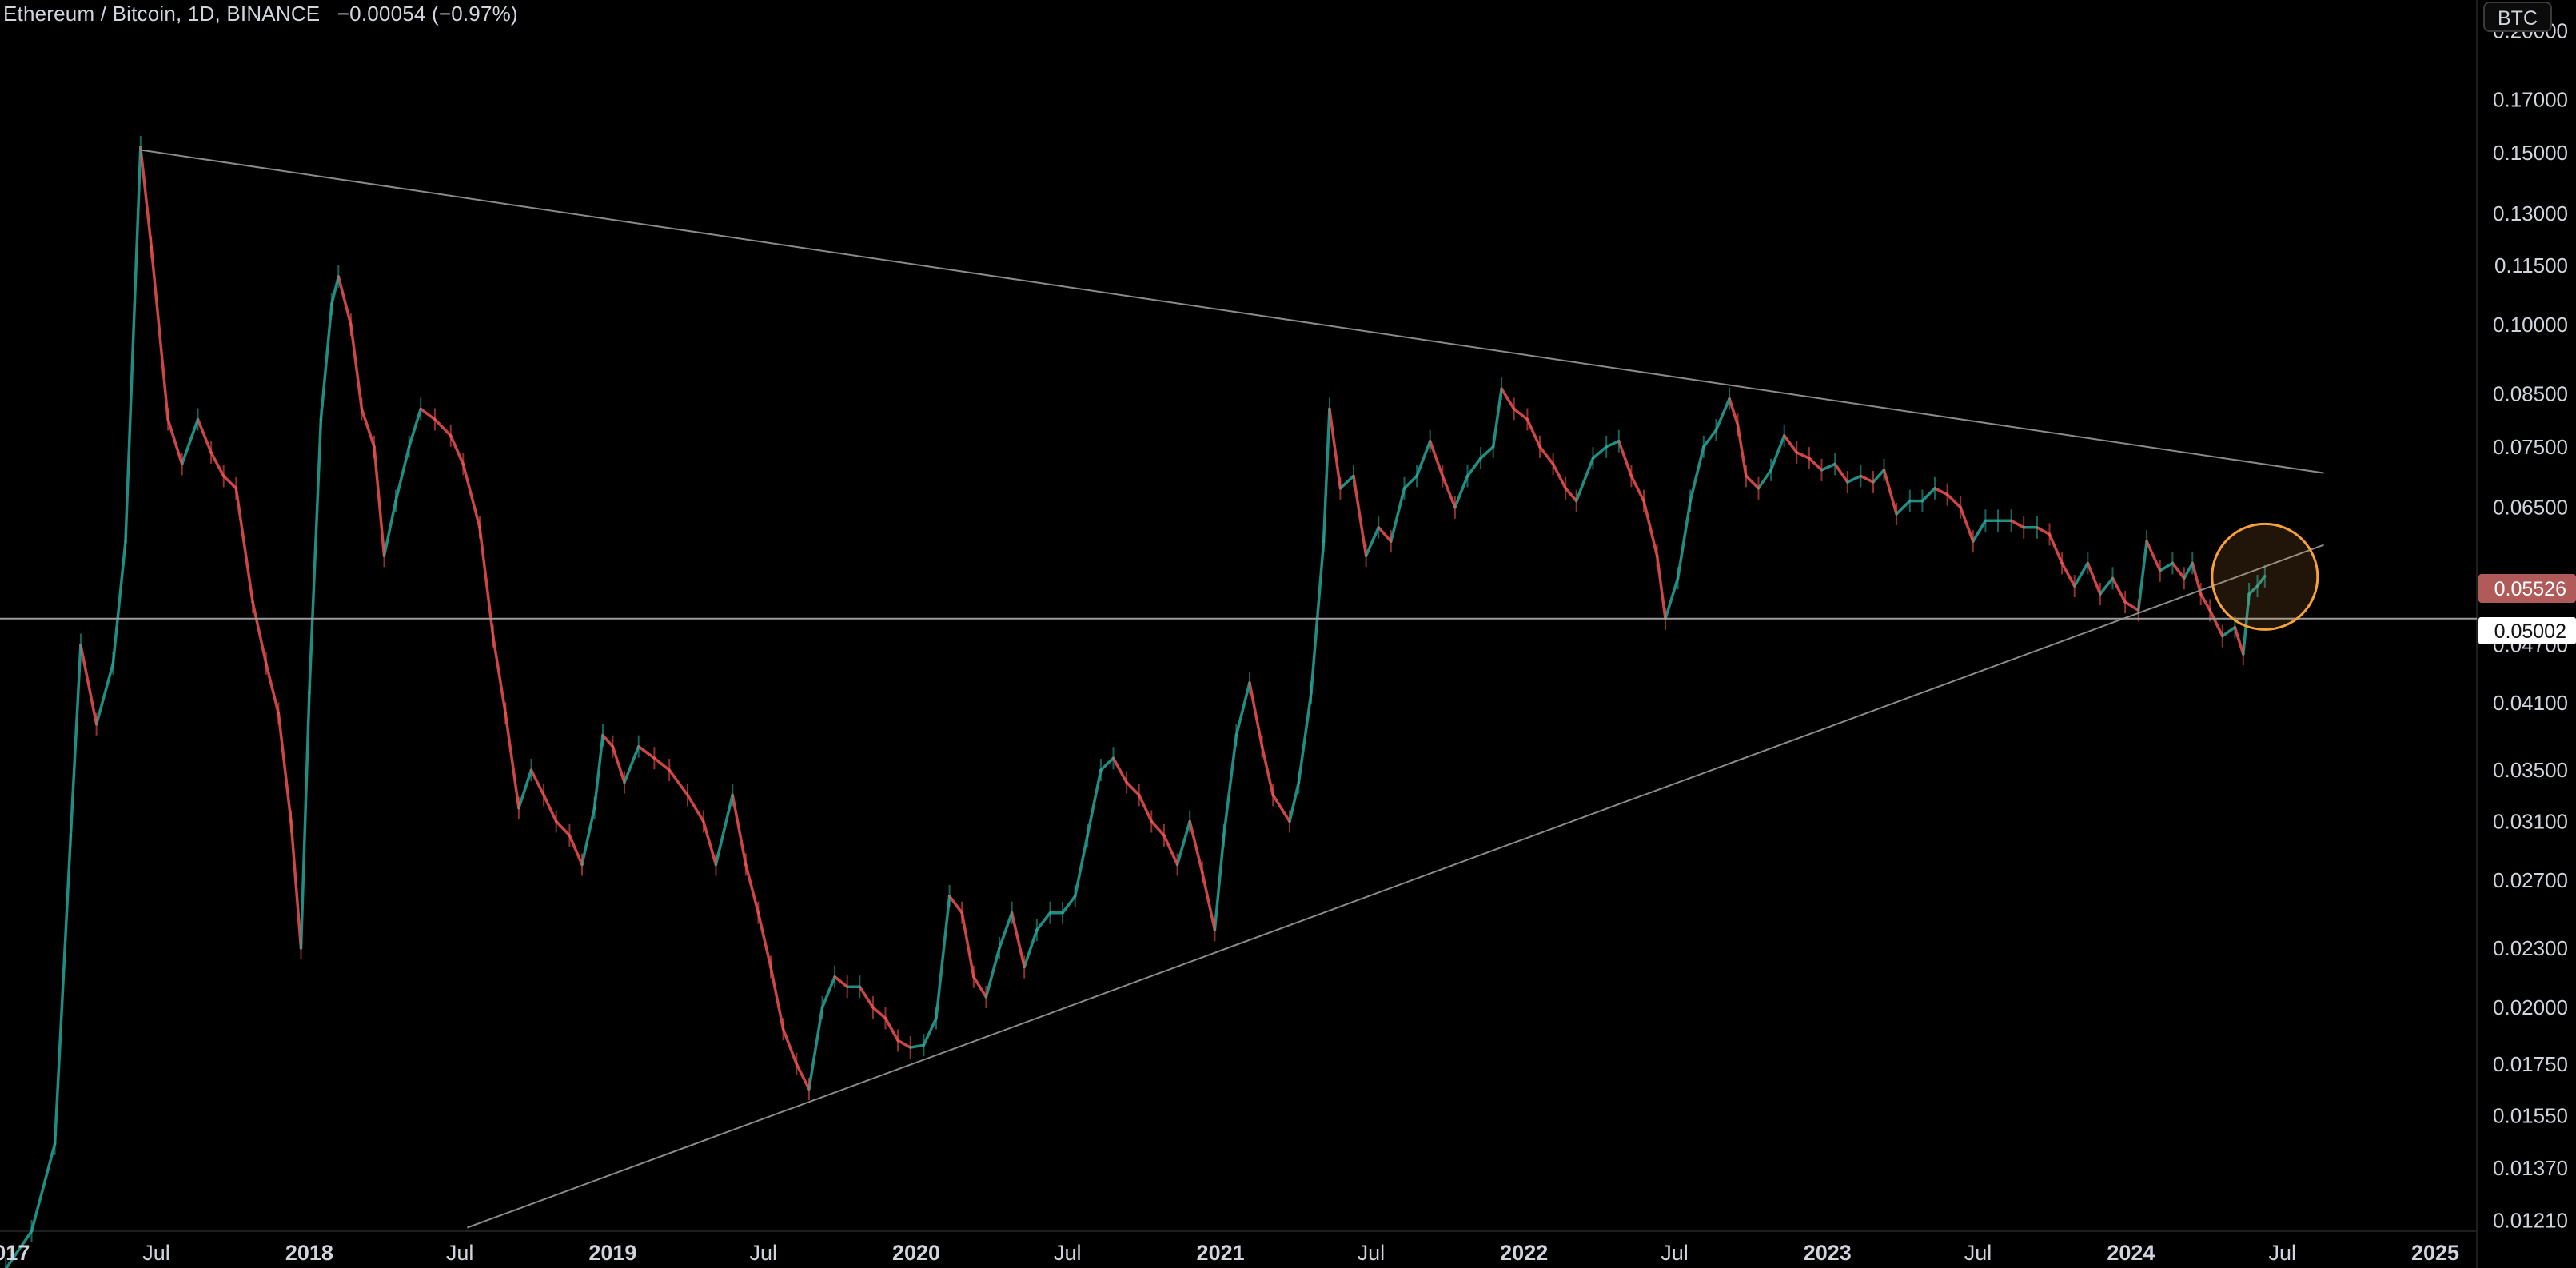  I want to click on highlight-circle-shape, so click(2265, 576).